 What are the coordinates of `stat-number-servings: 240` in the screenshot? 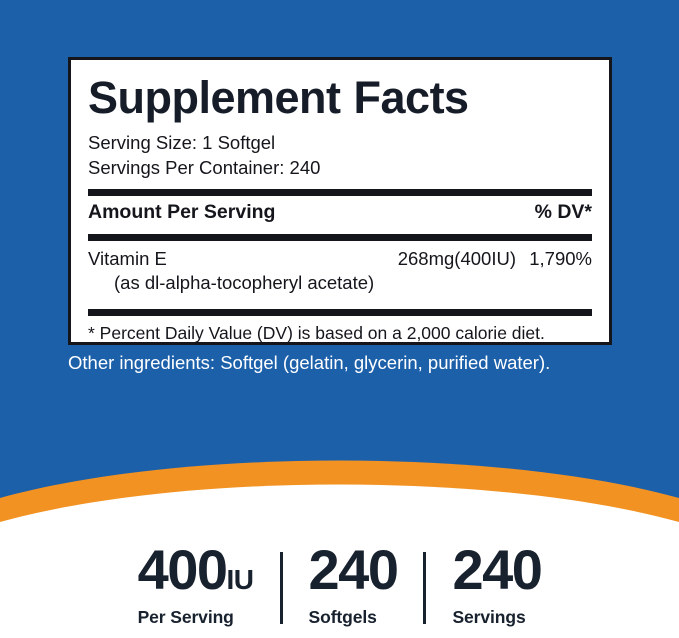 It's located at (497, 569).